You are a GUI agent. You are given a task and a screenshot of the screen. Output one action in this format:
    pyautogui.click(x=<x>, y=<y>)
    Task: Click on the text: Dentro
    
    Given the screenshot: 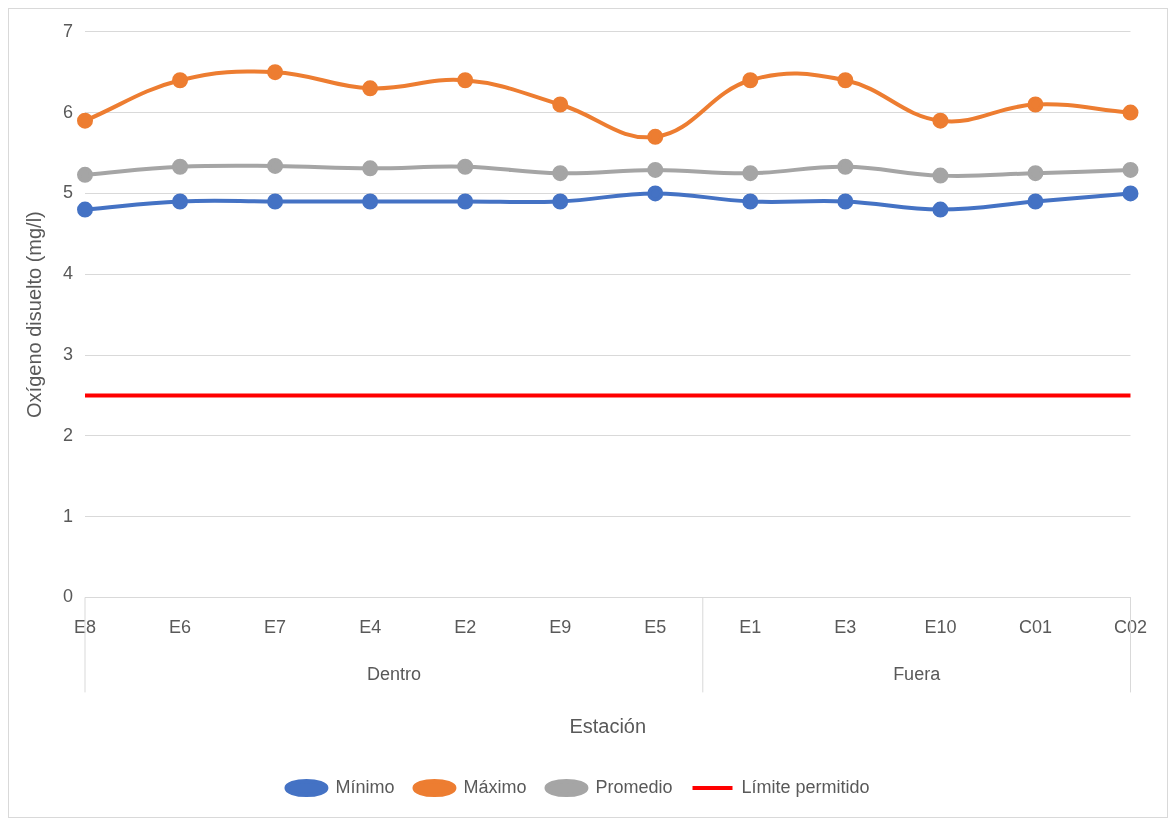 What is the action you would take?
    pyautogui.click(x=393, y=674)
    